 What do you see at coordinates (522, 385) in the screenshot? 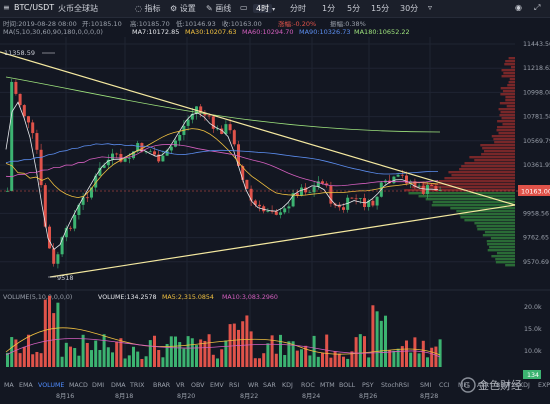
I see `indicator-tab-skdj: SKDJ` at bounding box center [522, 385].